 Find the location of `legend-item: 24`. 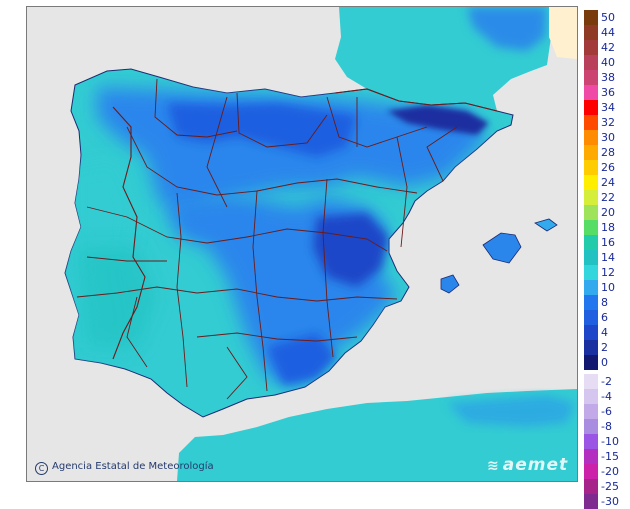

legend-item: 24 is located at coordinates (607, 182).